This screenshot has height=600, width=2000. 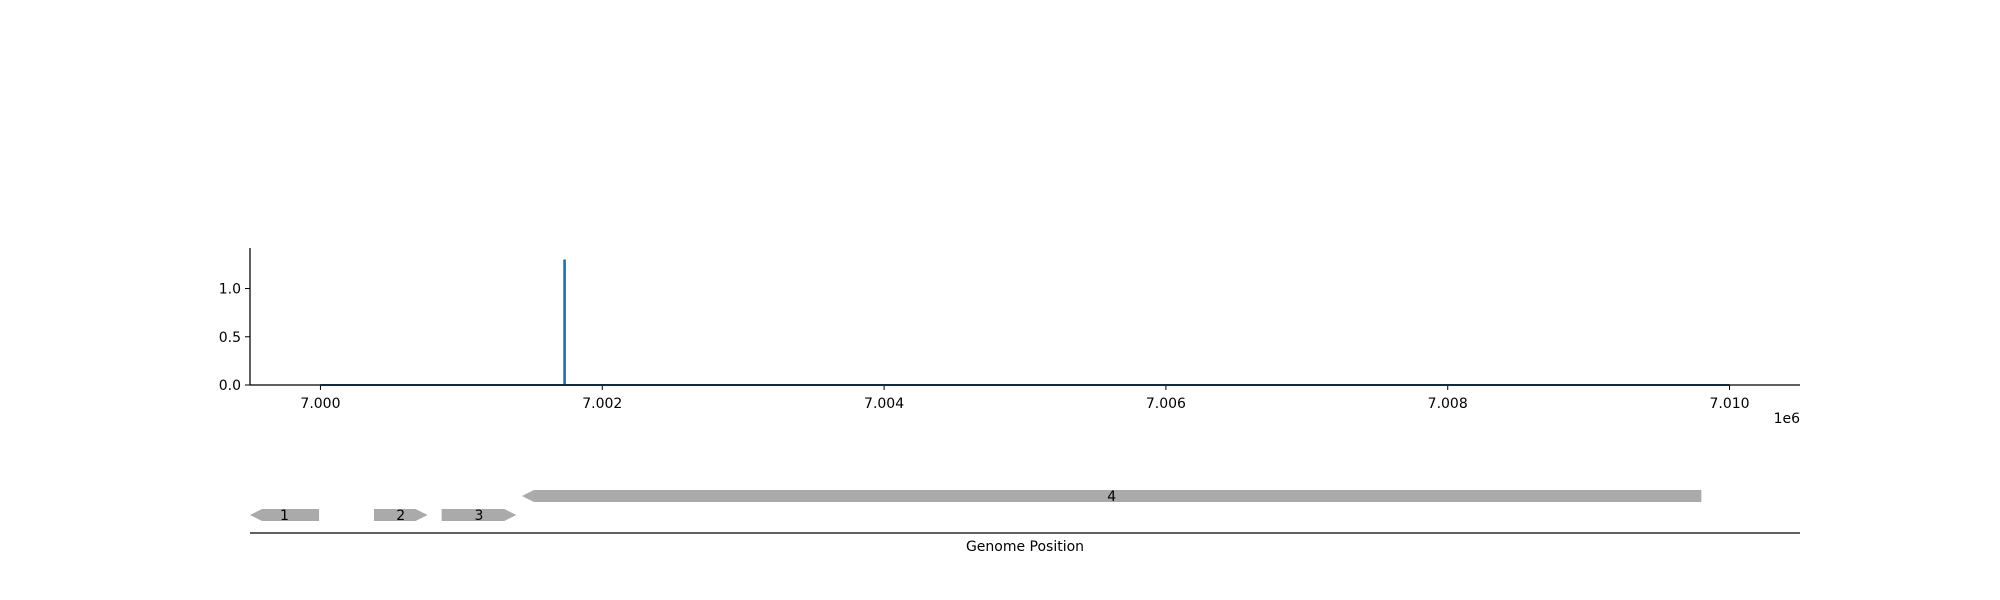 I want to click on gene-track: 1 2 3 4 Genome Position, so click(x=1025, y=522).